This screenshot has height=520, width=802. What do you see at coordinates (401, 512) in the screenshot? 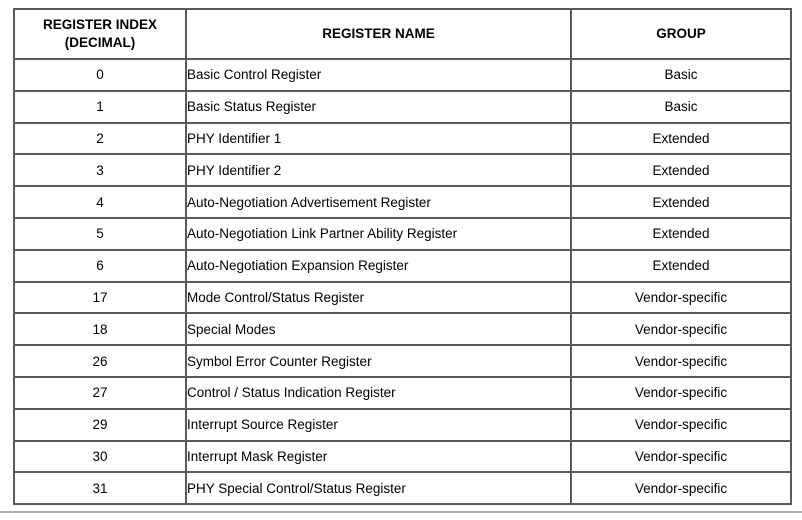
I see `page-bottom-rule` at bounding box center [401, 512].